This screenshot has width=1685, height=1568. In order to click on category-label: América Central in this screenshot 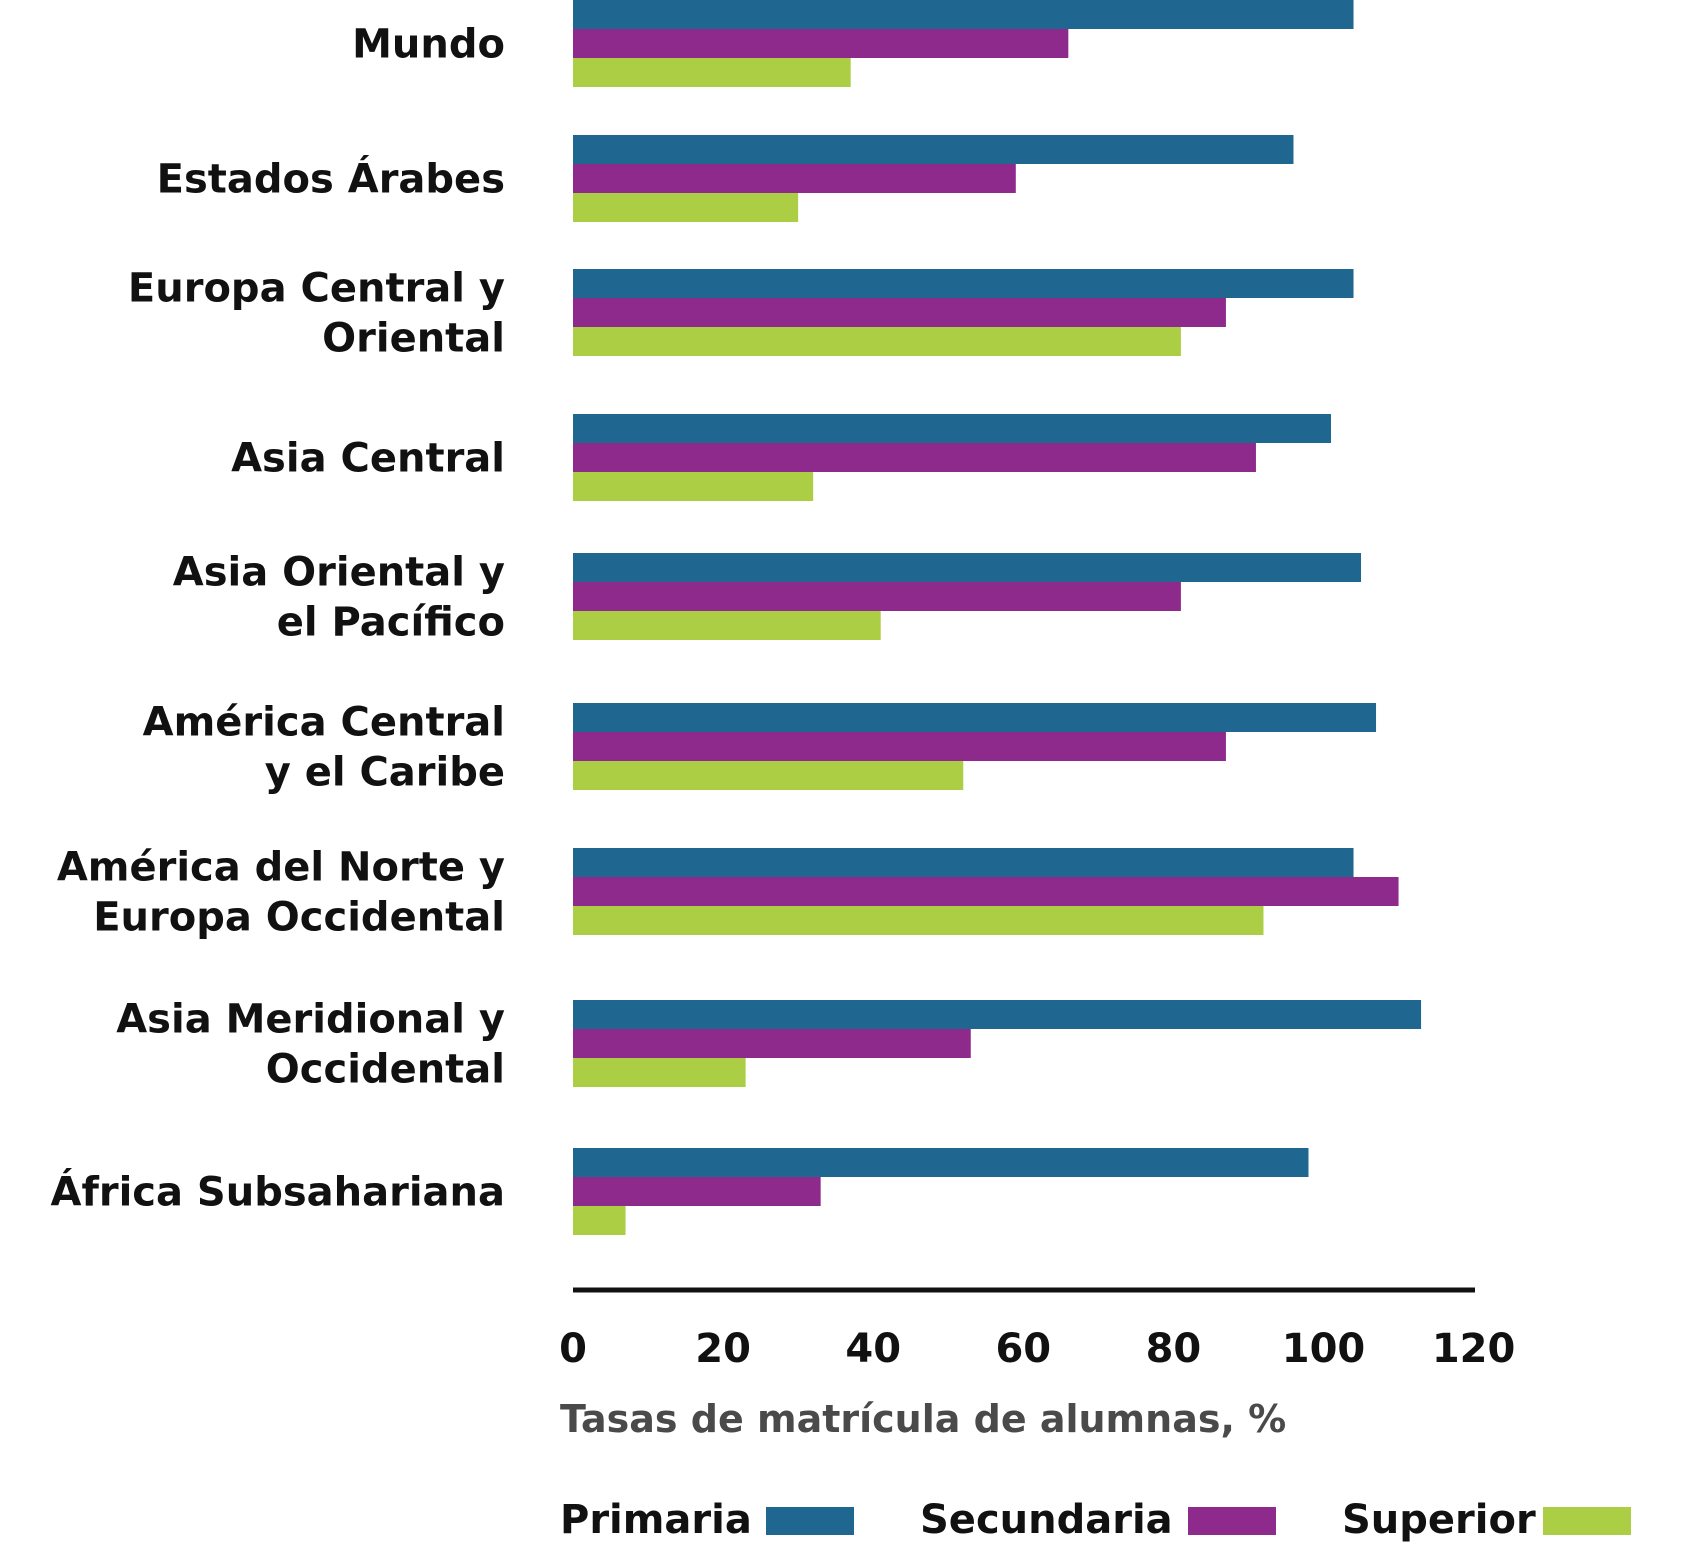, I will do `click(324, 723)`.